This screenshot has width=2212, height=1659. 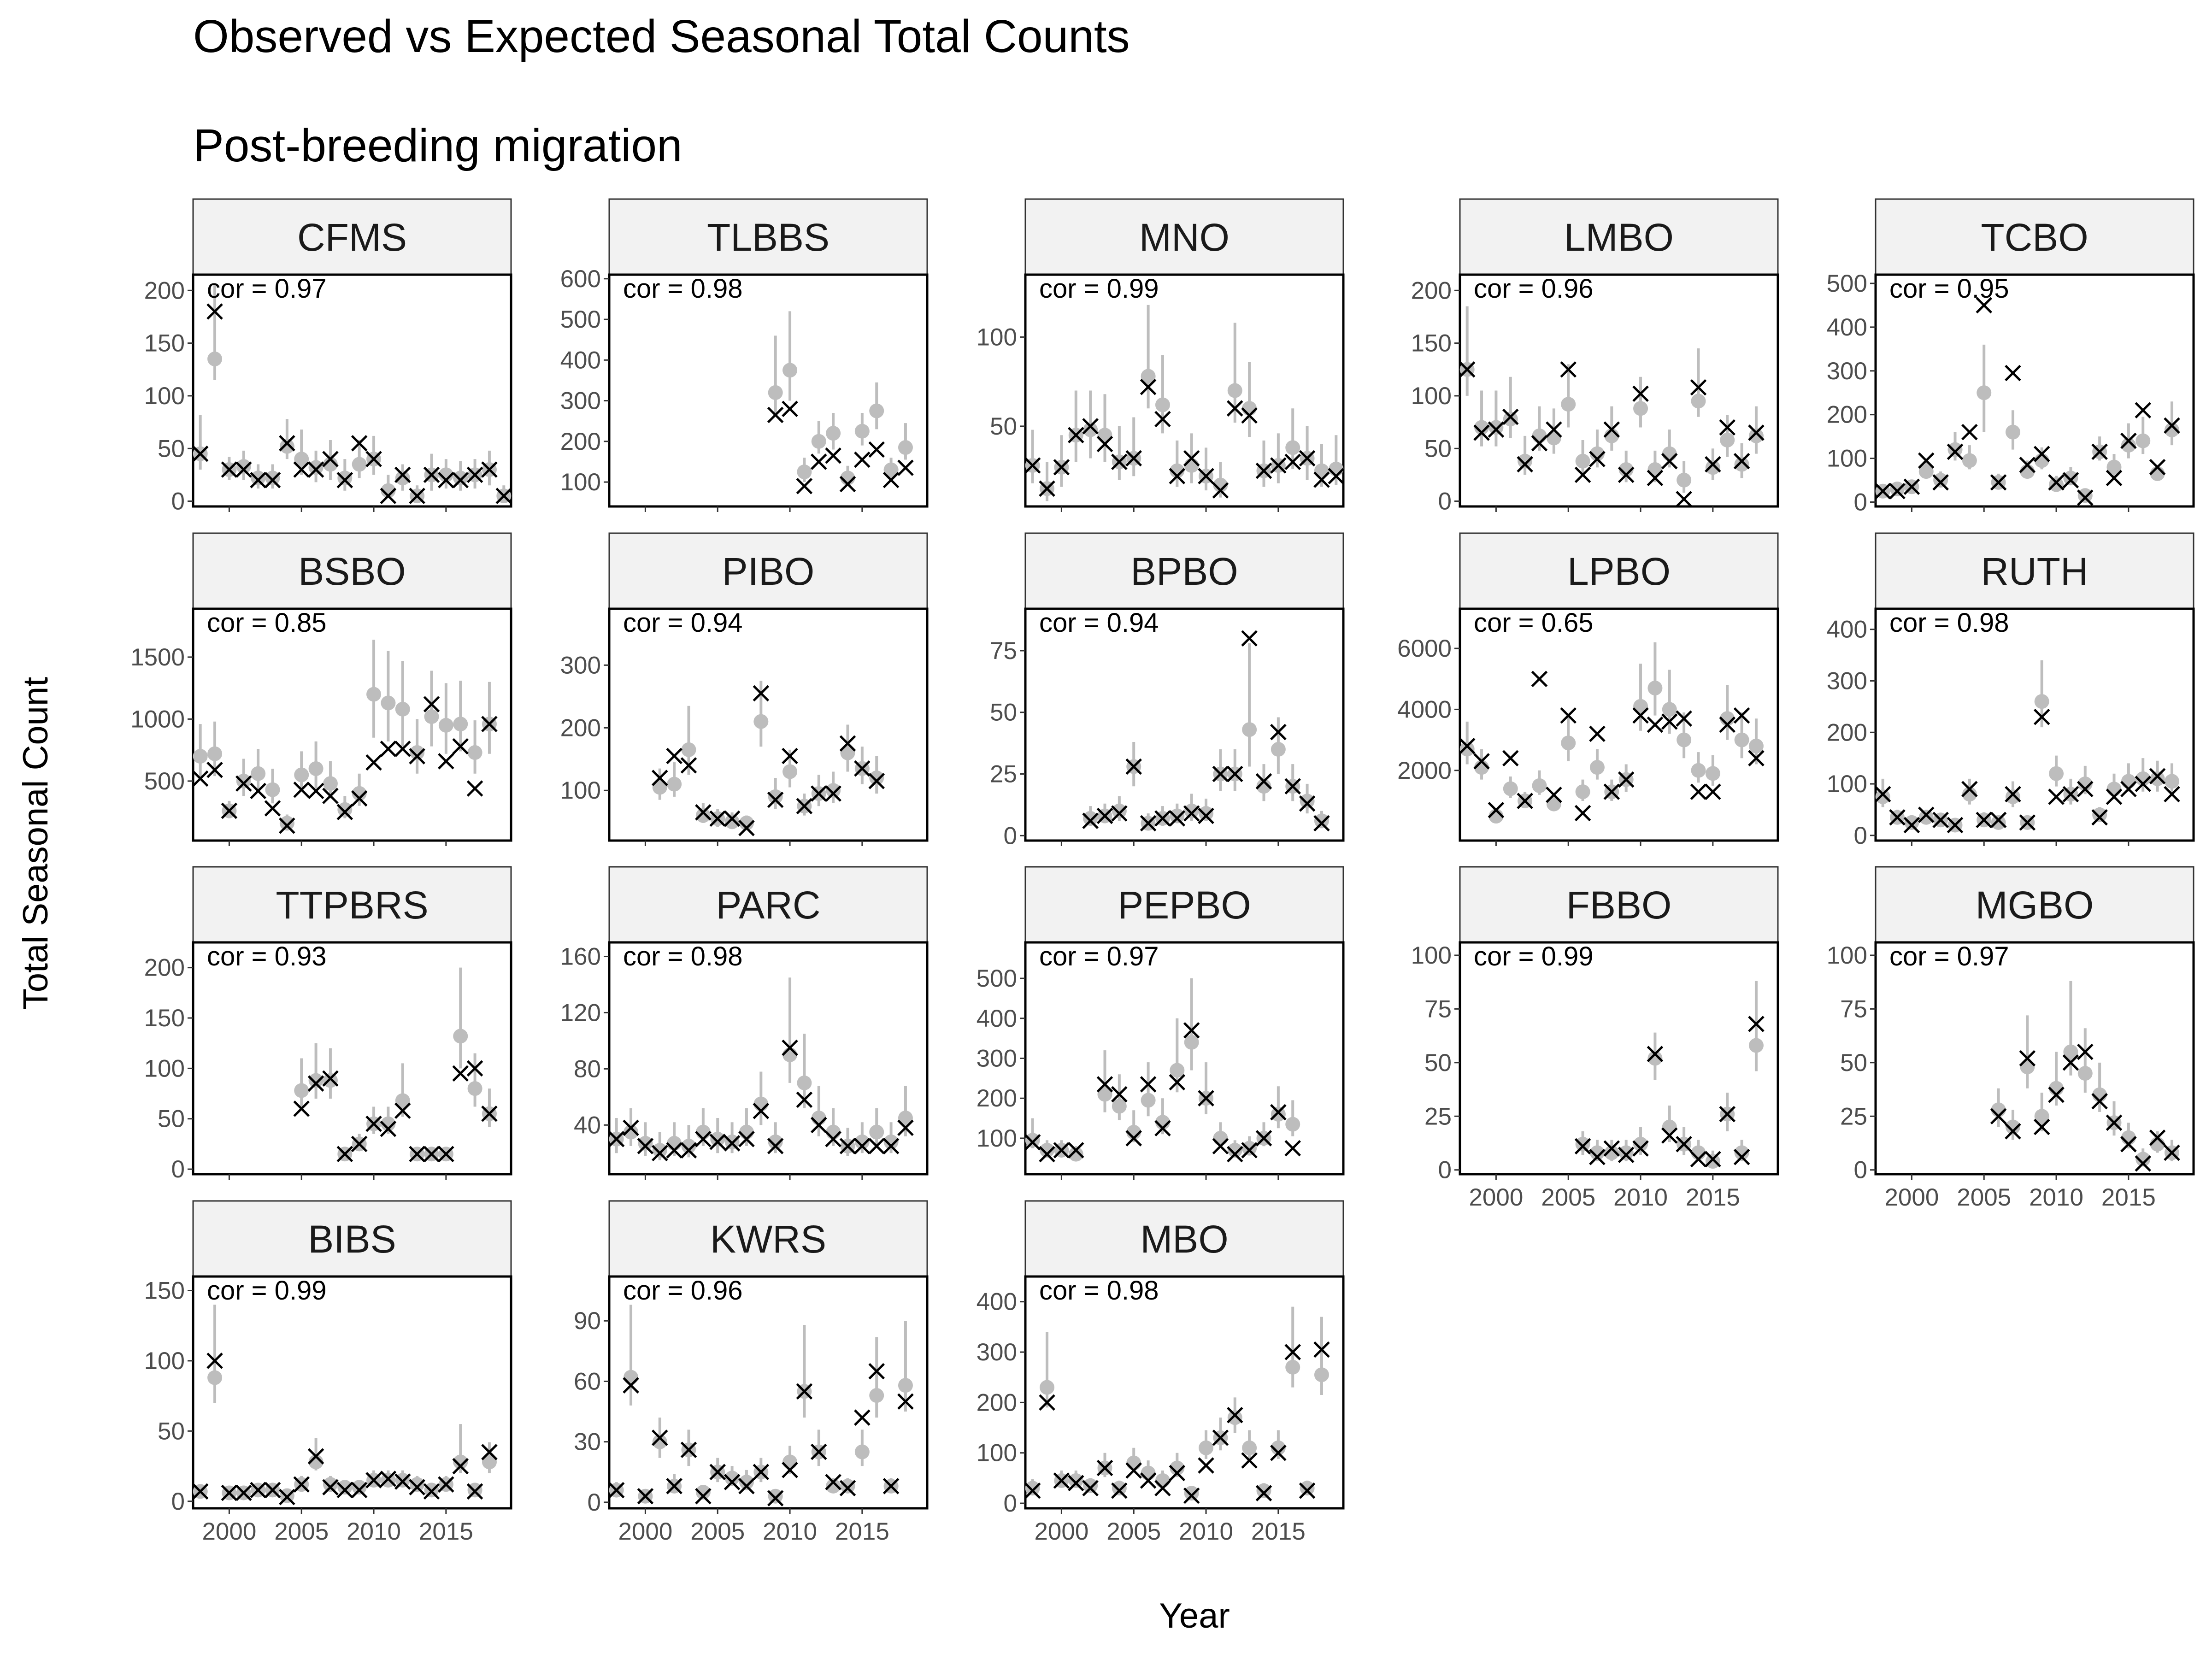 What do you see at coordinates (1099, 956) in the screenshot?
I see `cor-label: cor = 0.97` at bounding box center [1099, 956].